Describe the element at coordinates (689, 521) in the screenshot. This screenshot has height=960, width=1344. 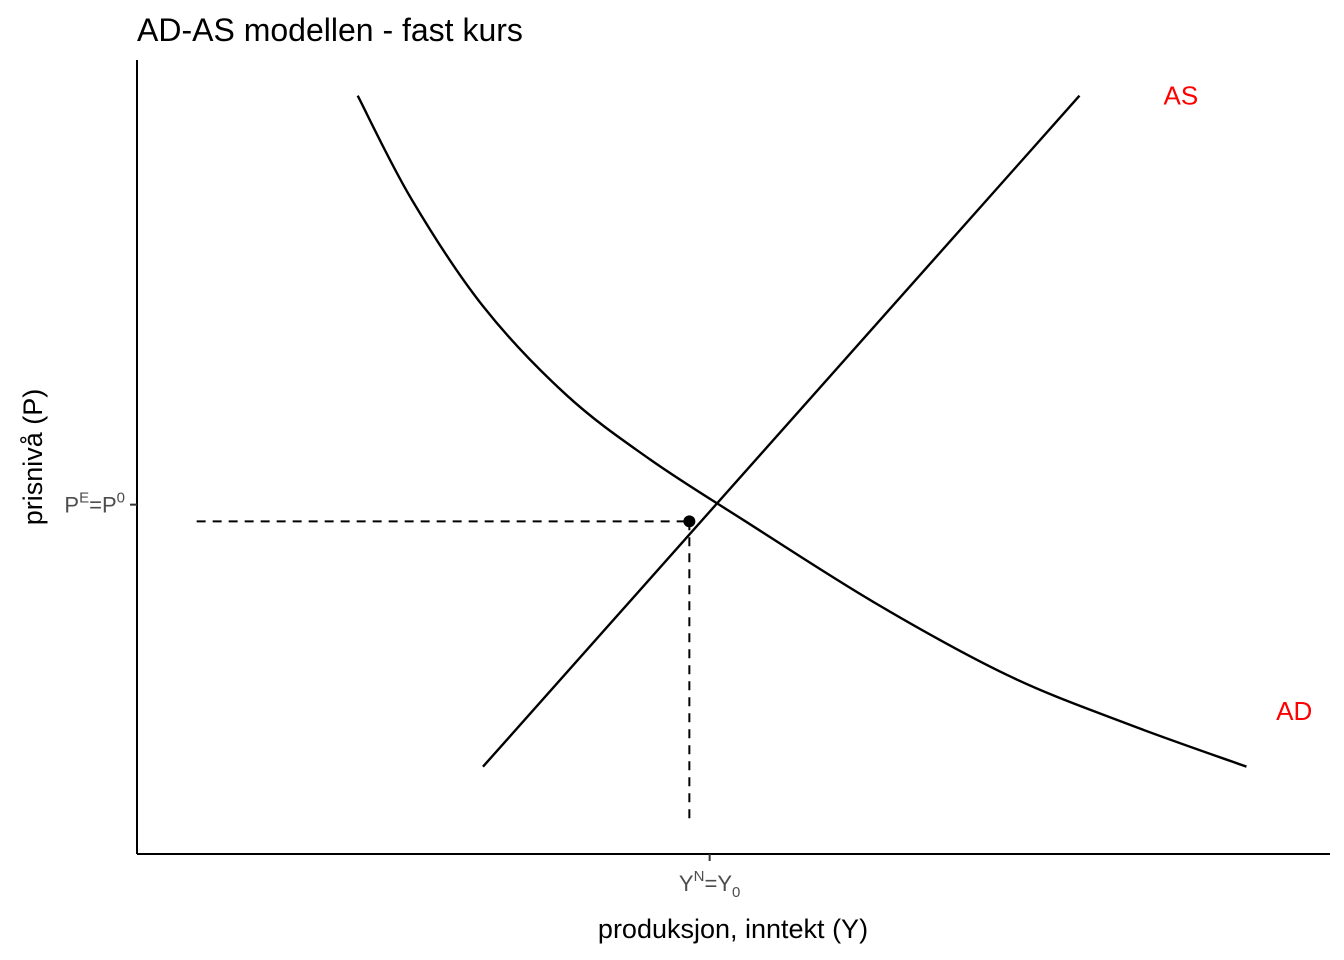
I see `equilibrium-point` at that location.